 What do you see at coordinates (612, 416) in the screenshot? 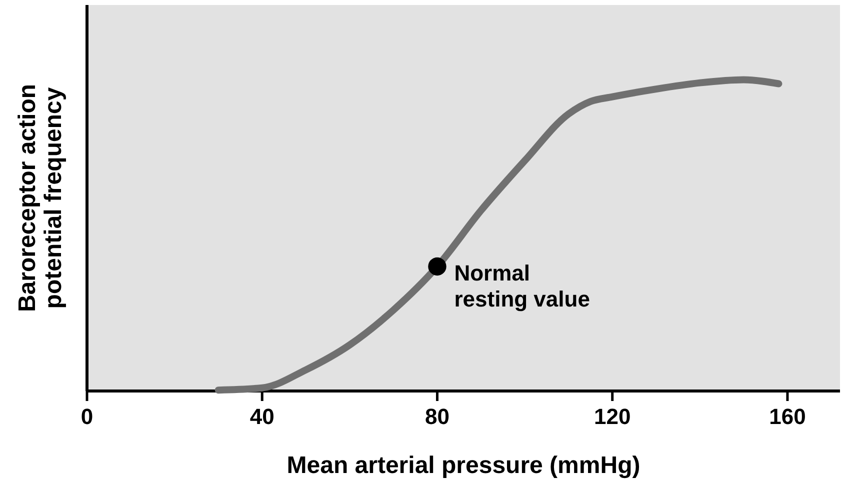
I see `x-tick-label: 120` at bounding box center [612, 416].